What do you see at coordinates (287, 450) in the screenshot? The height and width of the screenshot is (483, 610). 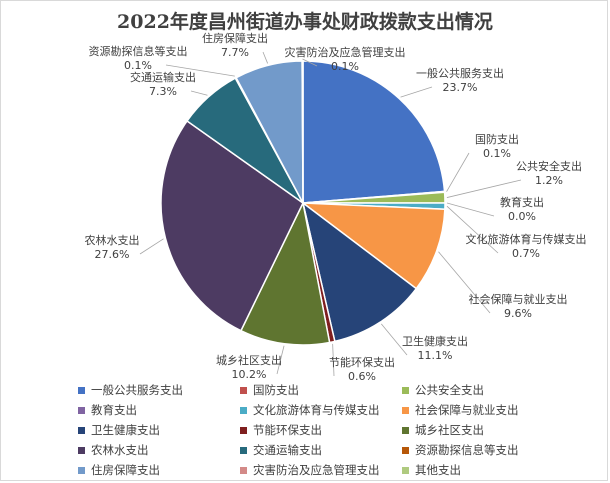 I see `legend-label: 交通运输支出` at bounding box center [287, 450].